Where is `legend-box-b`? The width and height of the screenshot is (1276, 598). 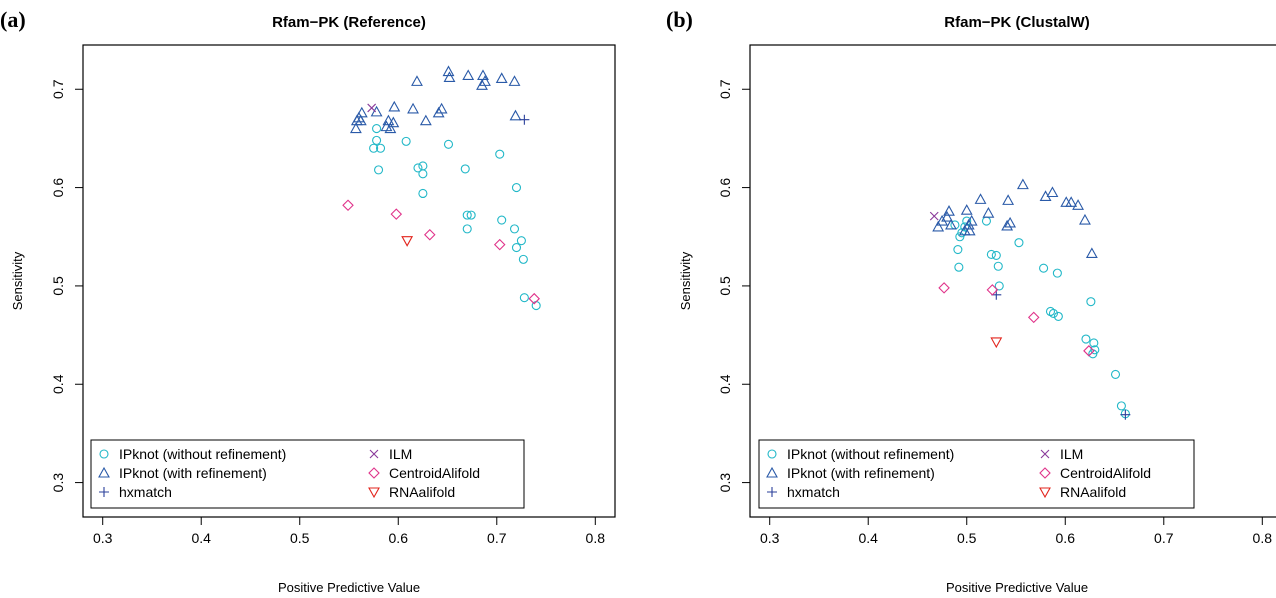 legend-box-b is located at coordinates (976, 474).